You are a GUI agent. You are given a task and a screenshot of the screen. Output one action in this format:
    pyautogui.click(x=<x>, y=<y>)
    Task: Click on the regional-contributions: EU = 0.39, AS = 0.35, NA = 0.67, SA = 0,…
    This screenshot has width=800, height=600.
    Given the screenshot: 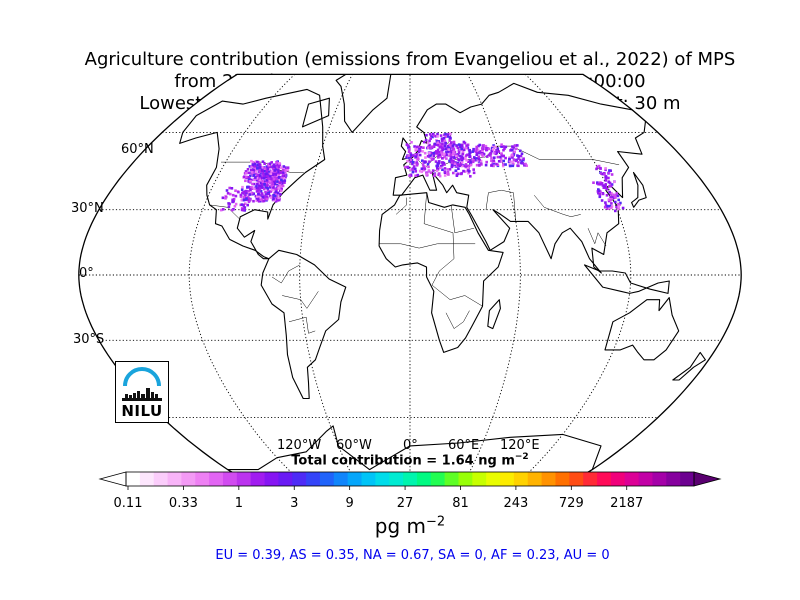 What is the action you would take?
    pyautogui.click(x=412, y=555)
    